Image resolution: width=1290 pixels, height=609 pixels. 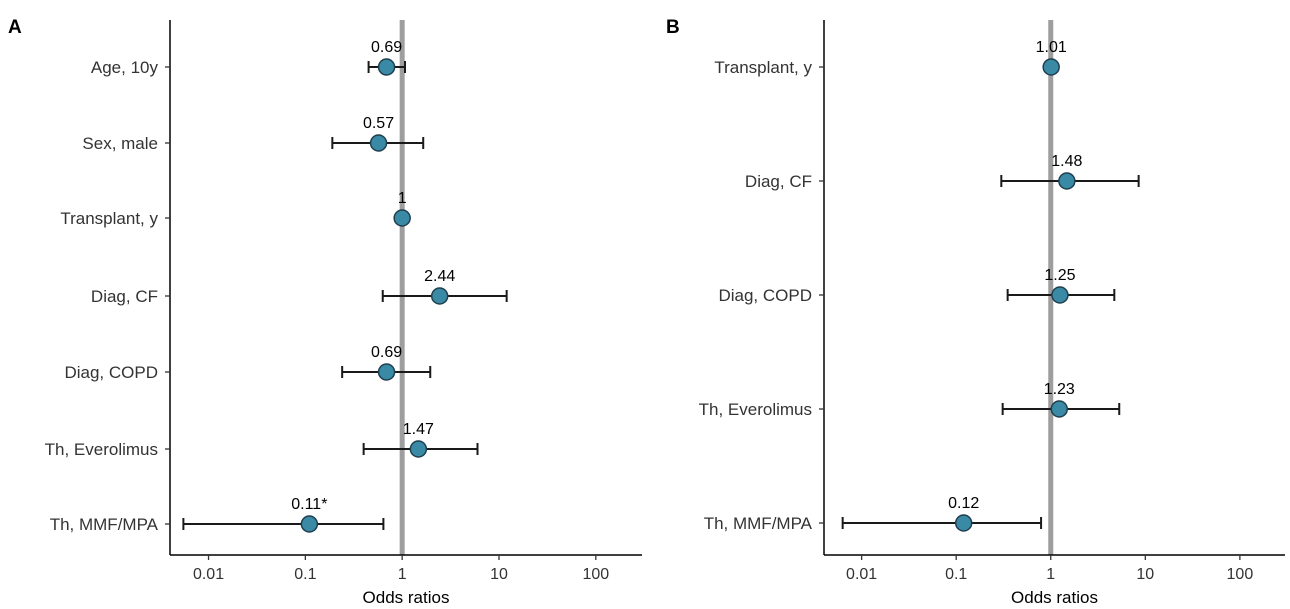 What do you see at coordinates (1050, 574) in the screenshot?
I see `panel-b-x-tick-label: 1` at bounding box center [1050, 574].